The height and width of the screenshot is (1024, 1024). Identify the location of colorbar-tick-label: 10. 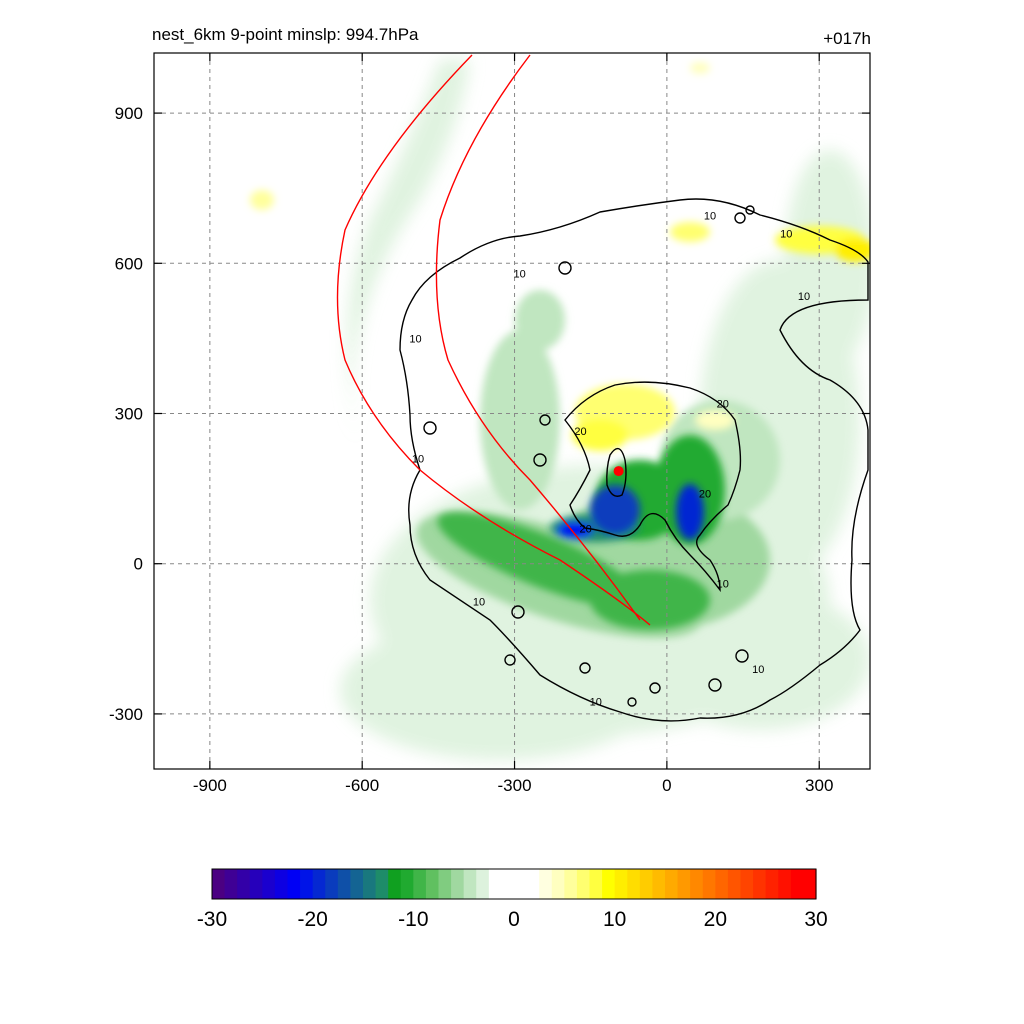
(614, 919).